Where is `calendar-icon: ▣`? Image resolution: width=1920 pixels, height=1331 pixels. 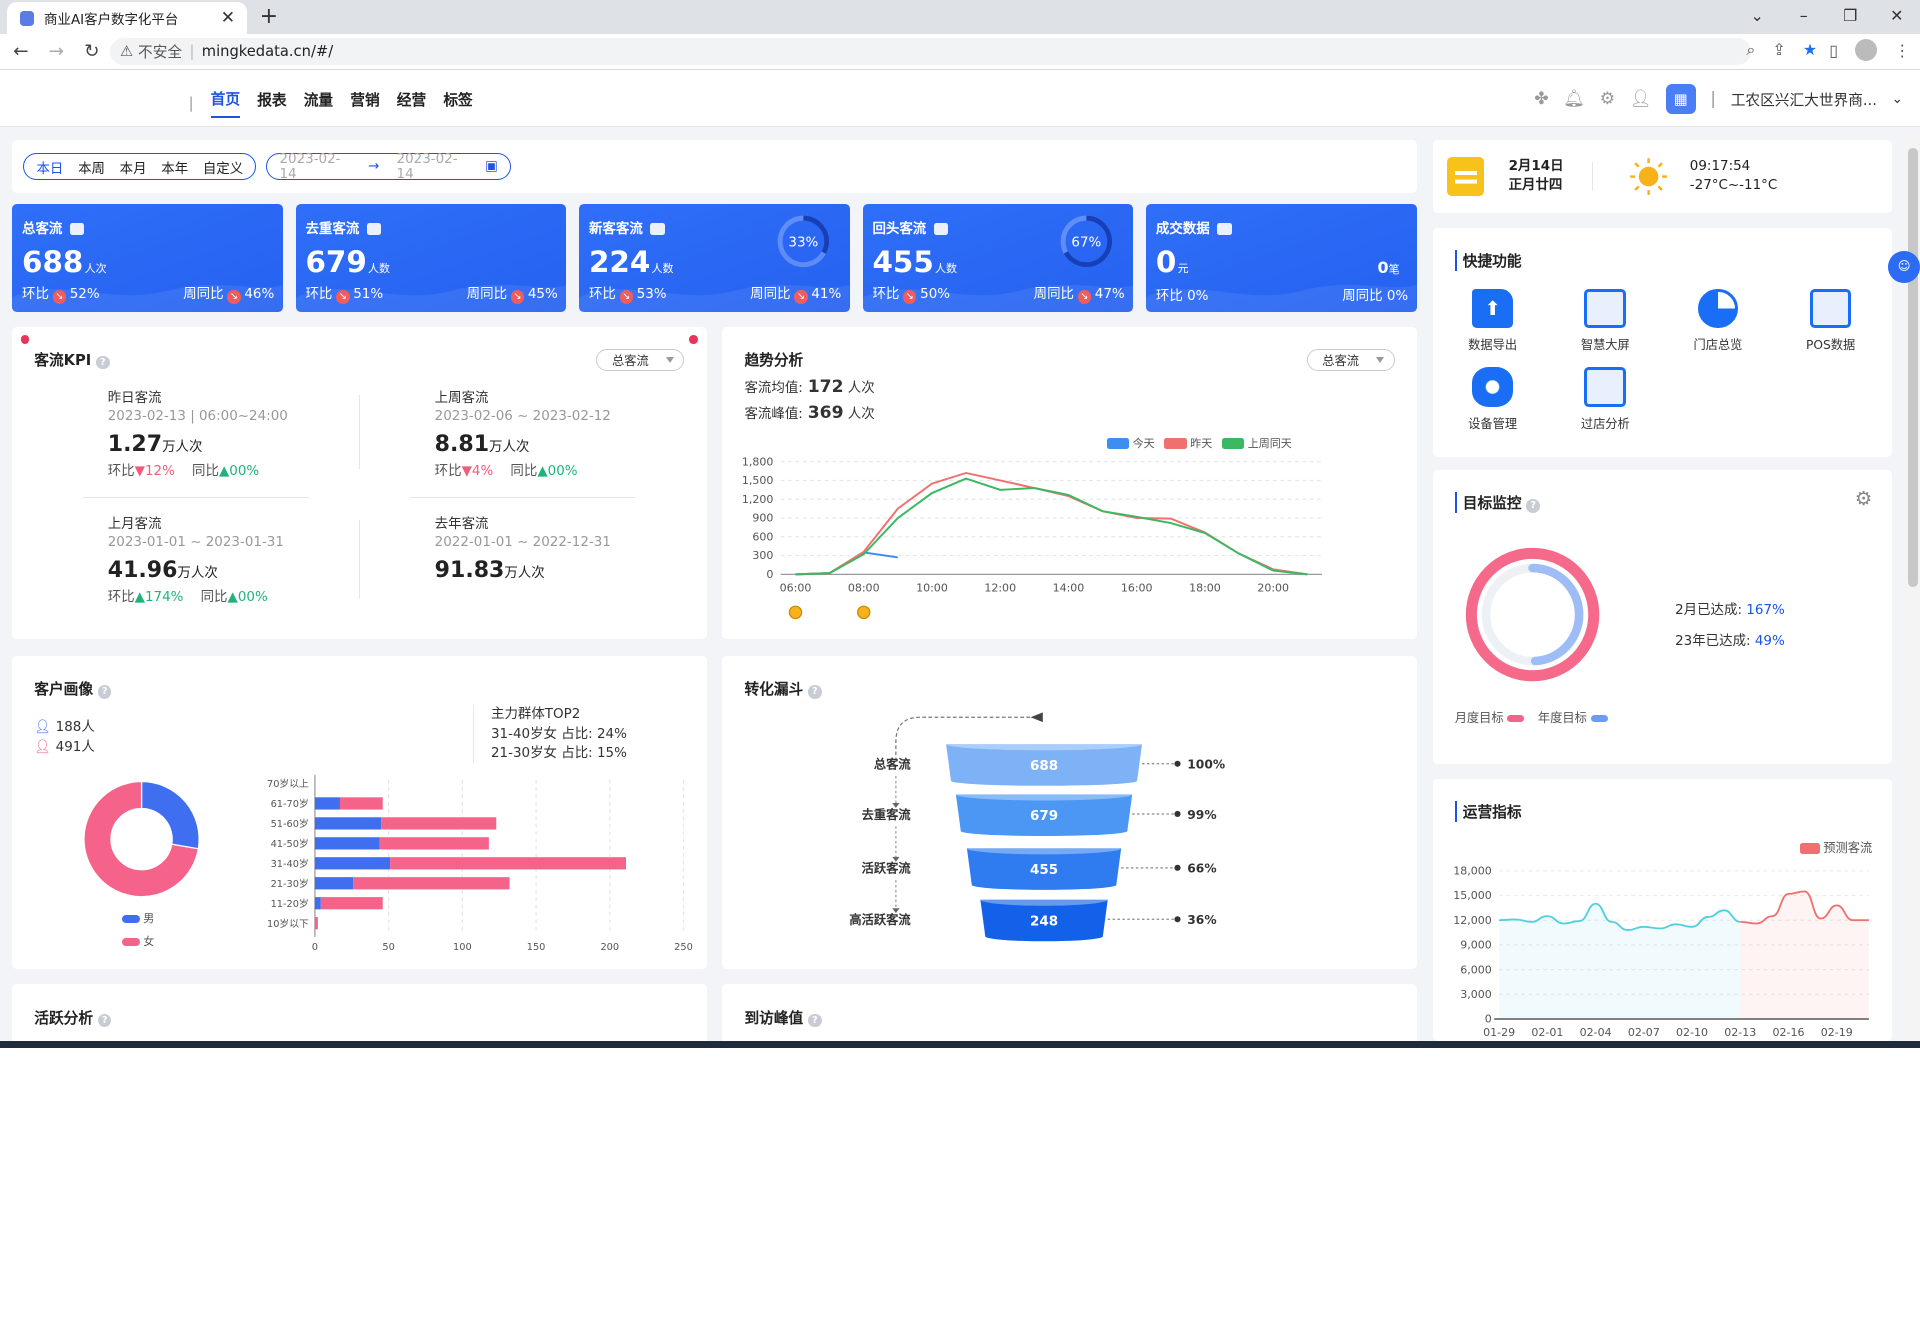 calendar-icon: ▣ is located at coordinates (491, 167).